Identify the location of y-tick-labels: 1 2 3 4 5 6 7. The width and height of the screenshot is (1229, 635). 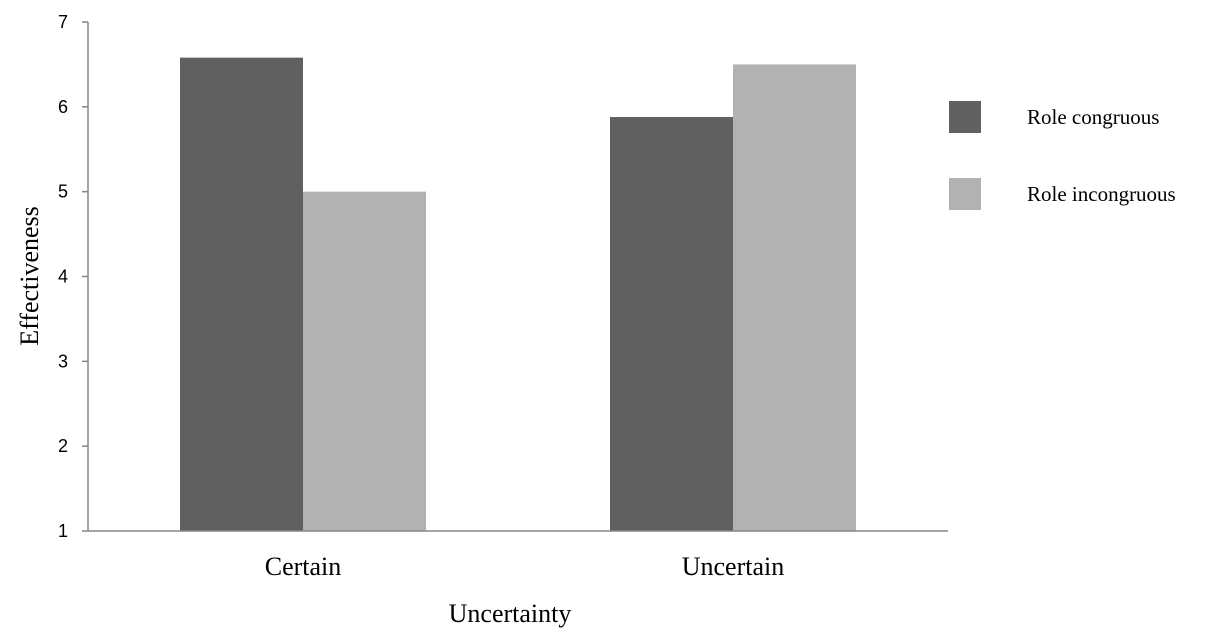
(63, 276).